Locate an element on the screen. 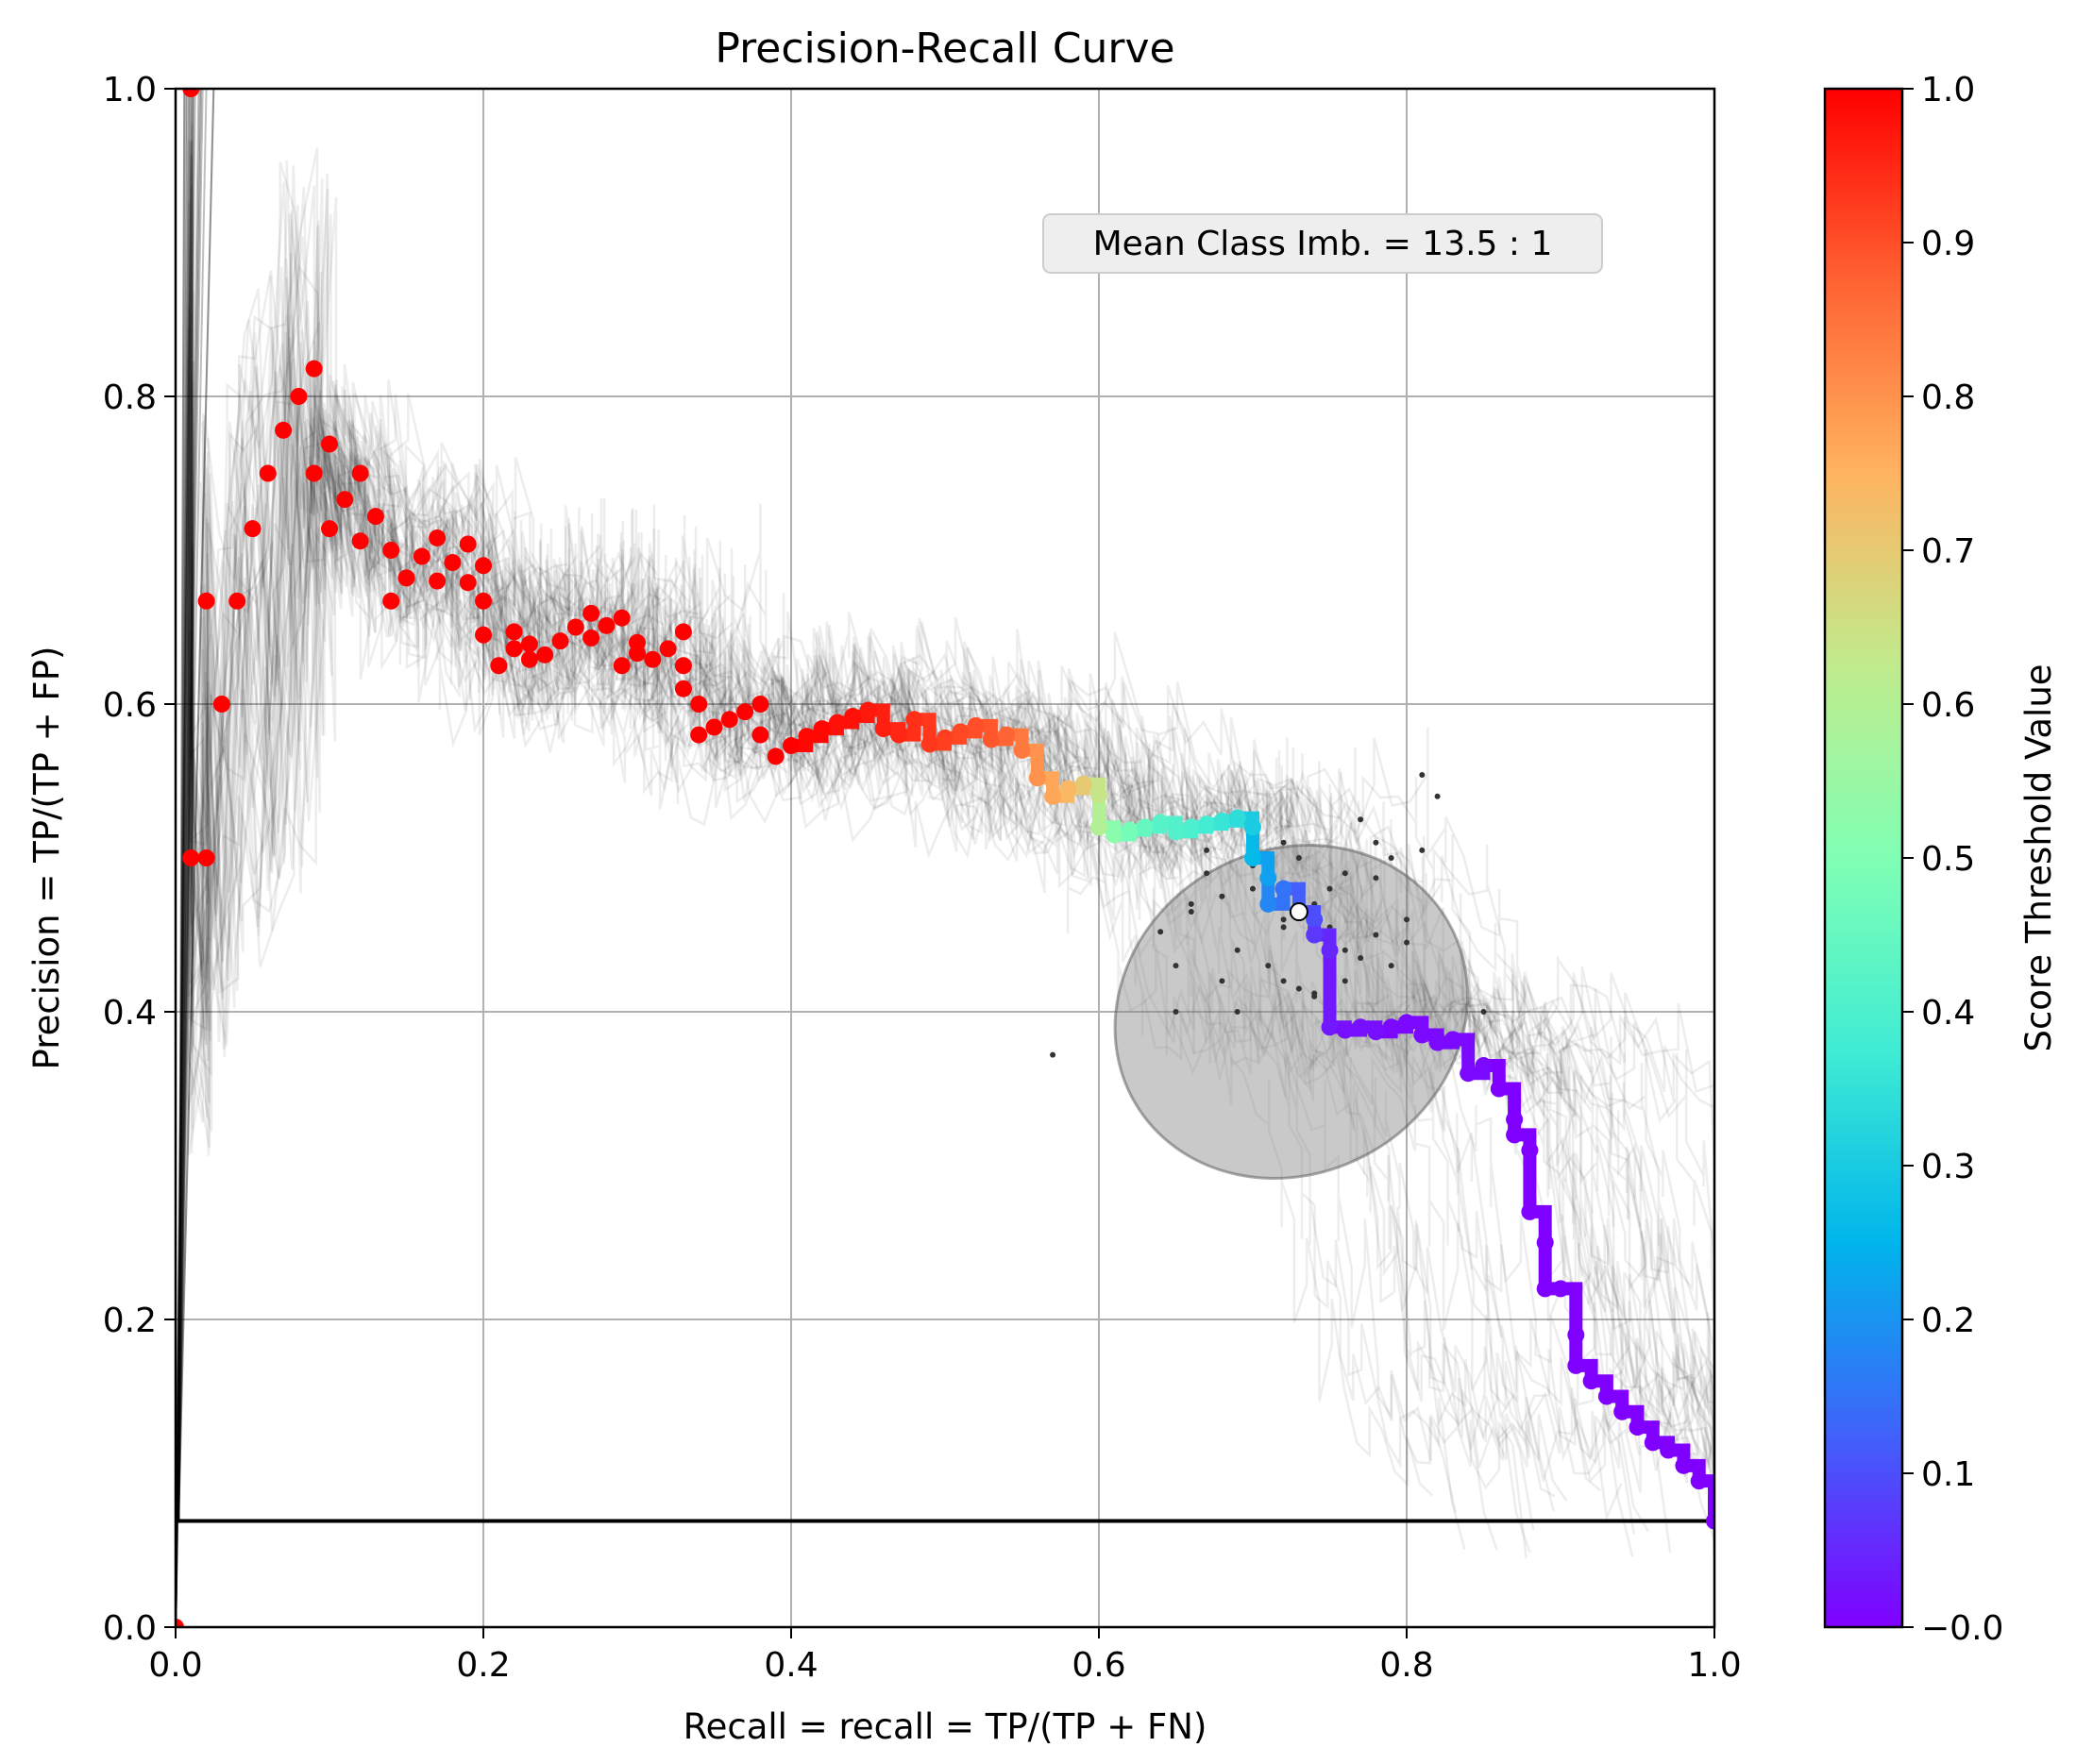 This screenshot has width=2093, height=1764. x-tick-label: 0.0 is located at coordinates (175, 1665).